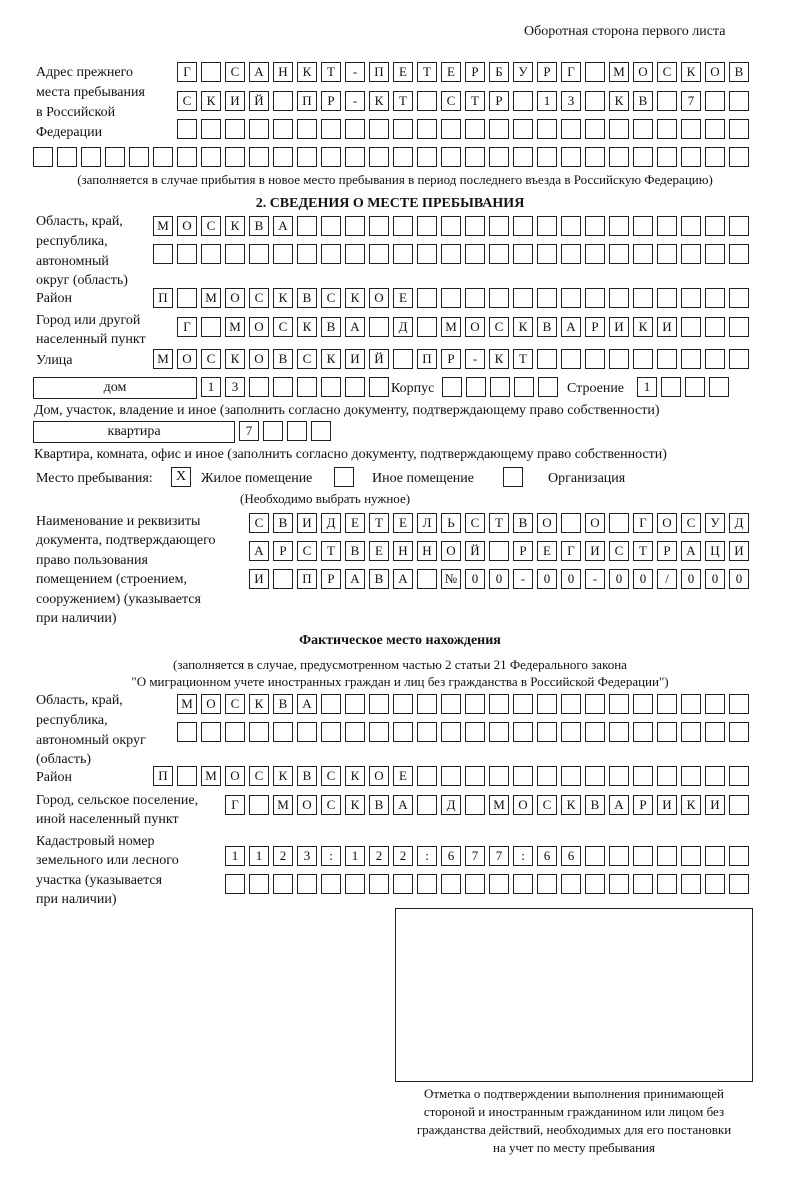 The height and width of the screenshot is (1180, 800). I want to click on char-cell: -, so click(595, 579).